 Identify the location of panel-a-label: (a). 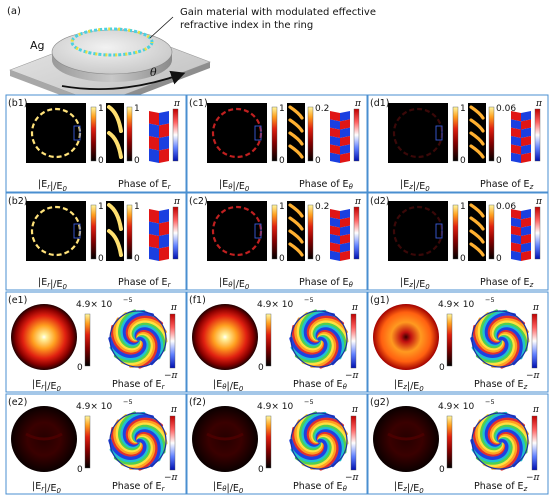
(14, 11).